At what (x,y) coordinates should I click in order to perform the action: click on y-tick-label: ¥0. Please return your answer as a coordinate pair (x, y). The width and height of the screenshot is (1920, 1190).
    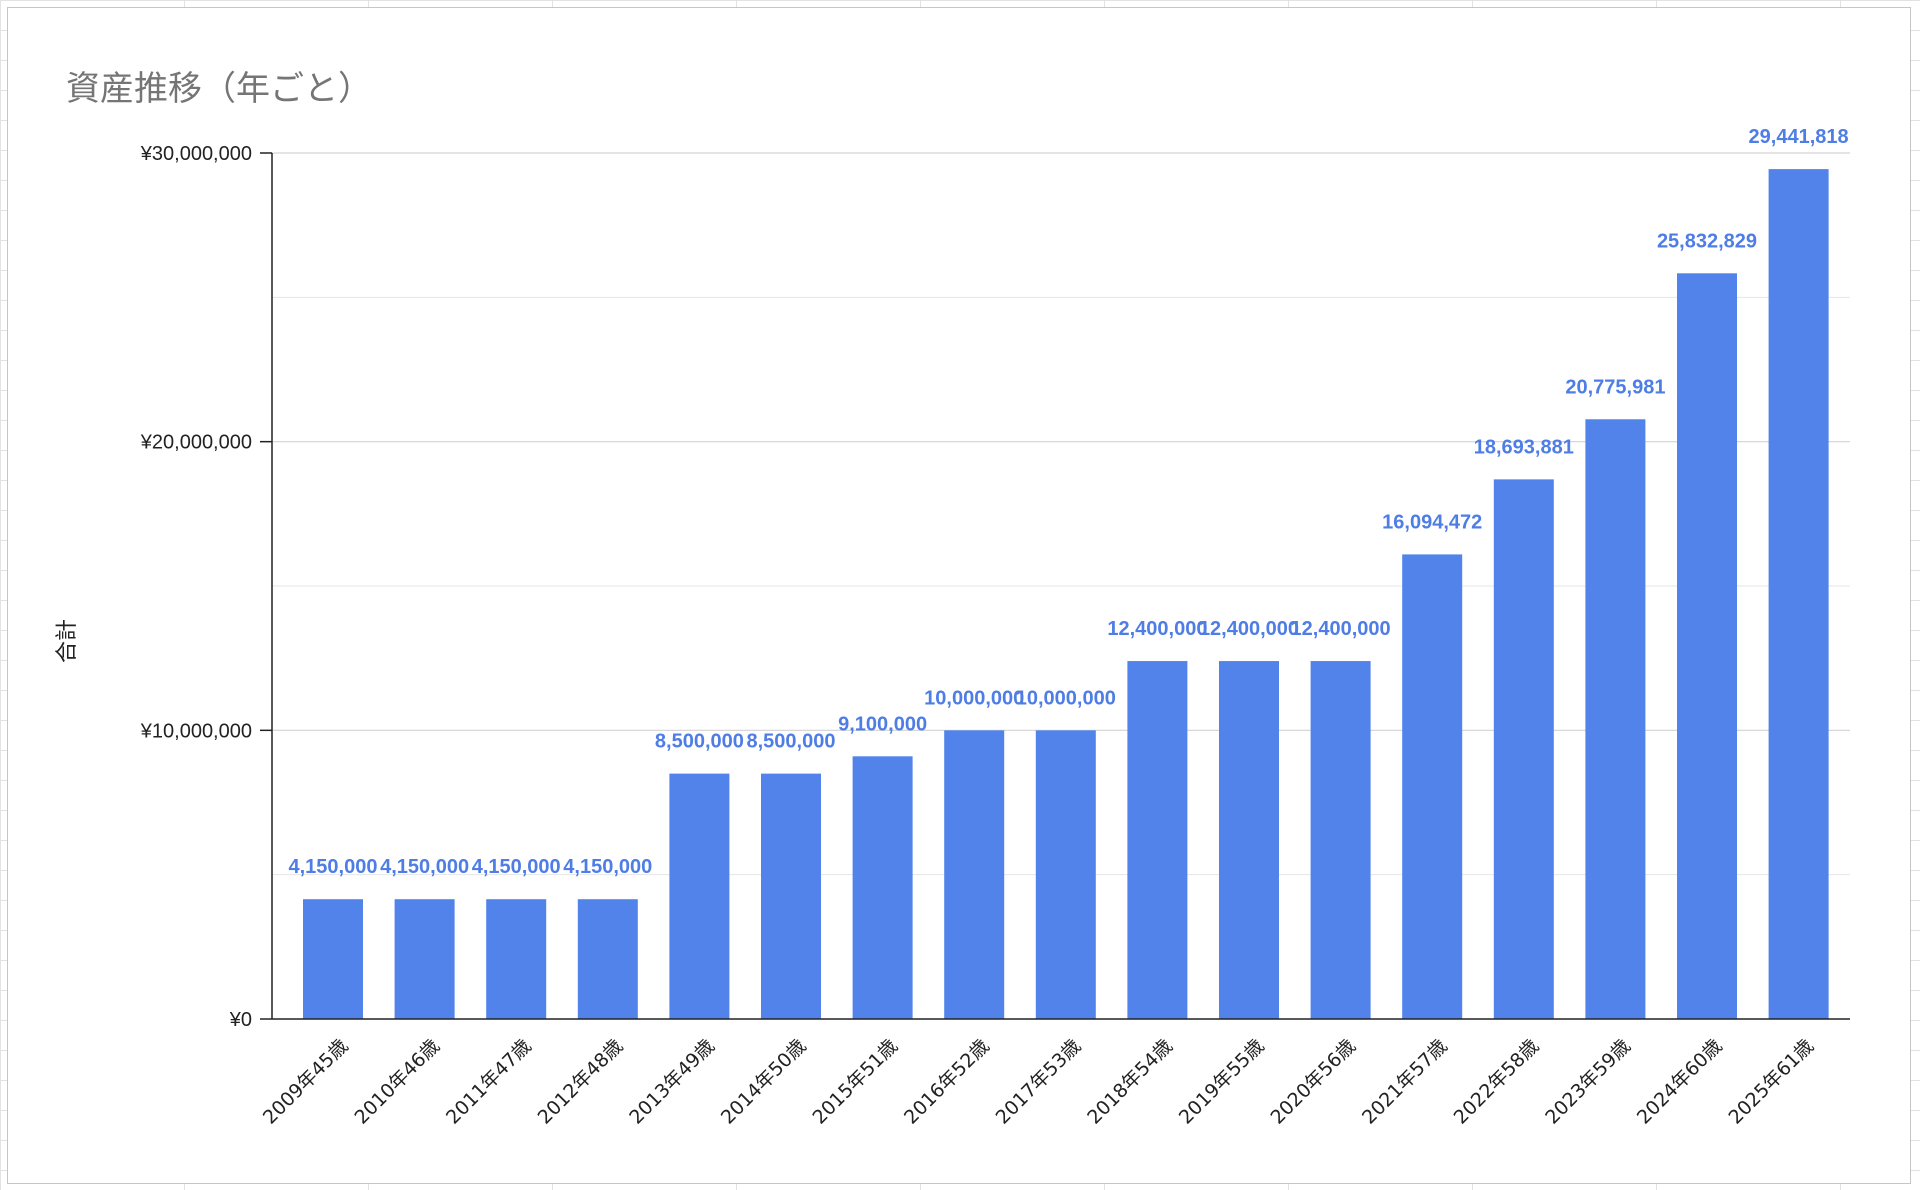
    Looking at the image, I should click on (240, 1020).